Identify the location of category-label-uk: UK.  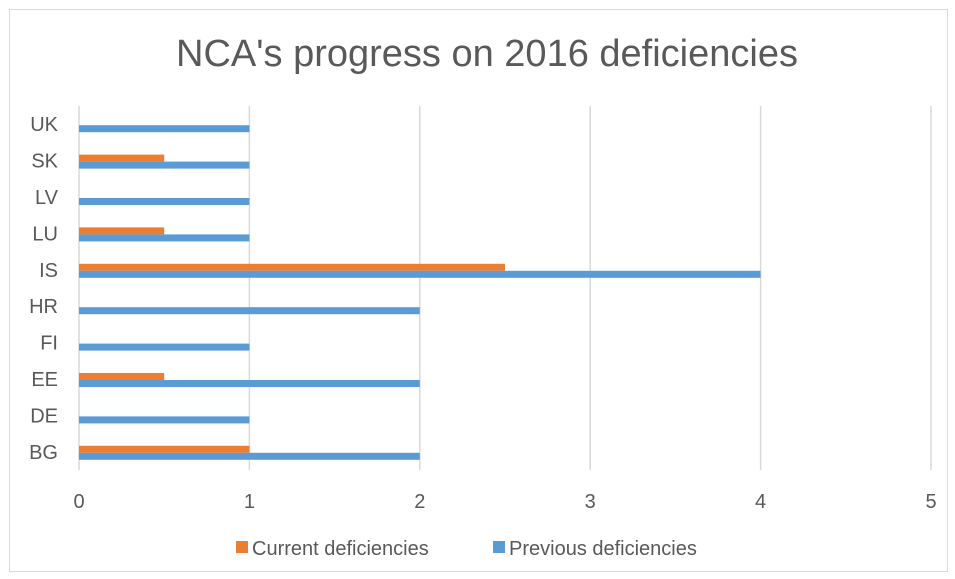
(44, 125).